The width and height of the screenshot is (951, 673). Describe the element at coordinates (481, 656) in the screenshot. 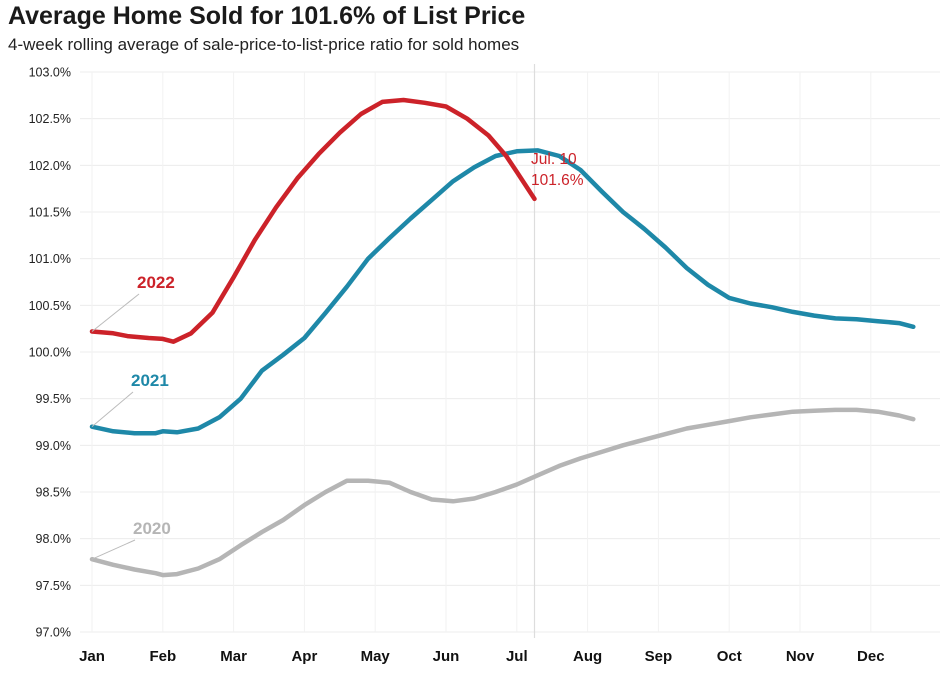

I see `x-axis-ticks: Jan Feb Mar Apr May Jun Jul Aug Sep Oct Nov Dec` at that location.